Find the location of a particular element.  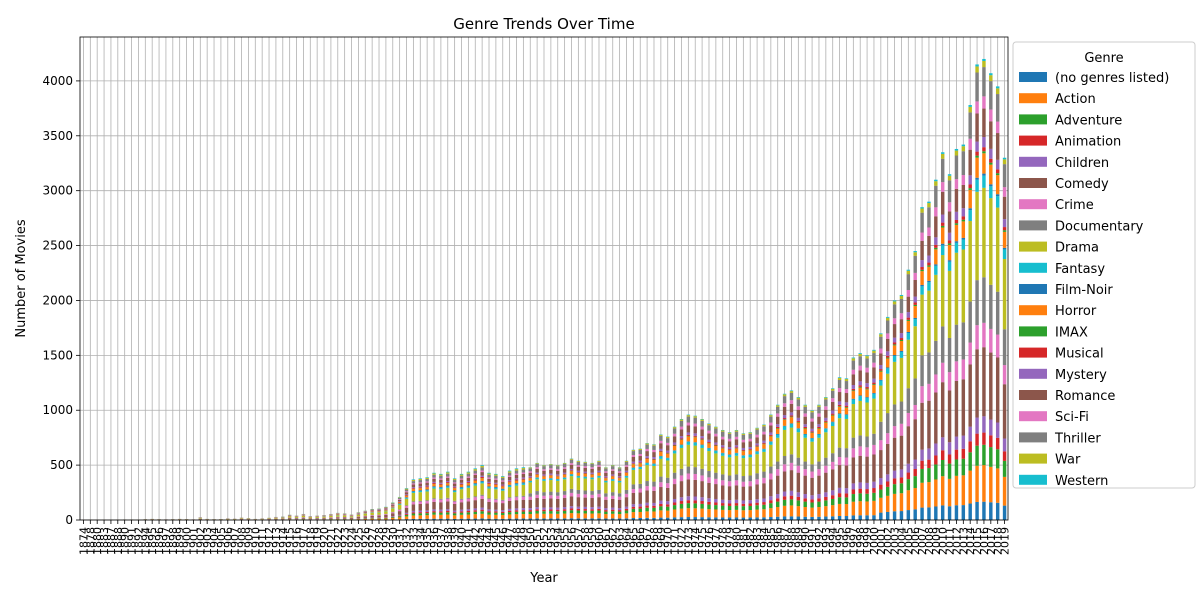

x-tick-label: 1996 is located at coordinates (846, 541).